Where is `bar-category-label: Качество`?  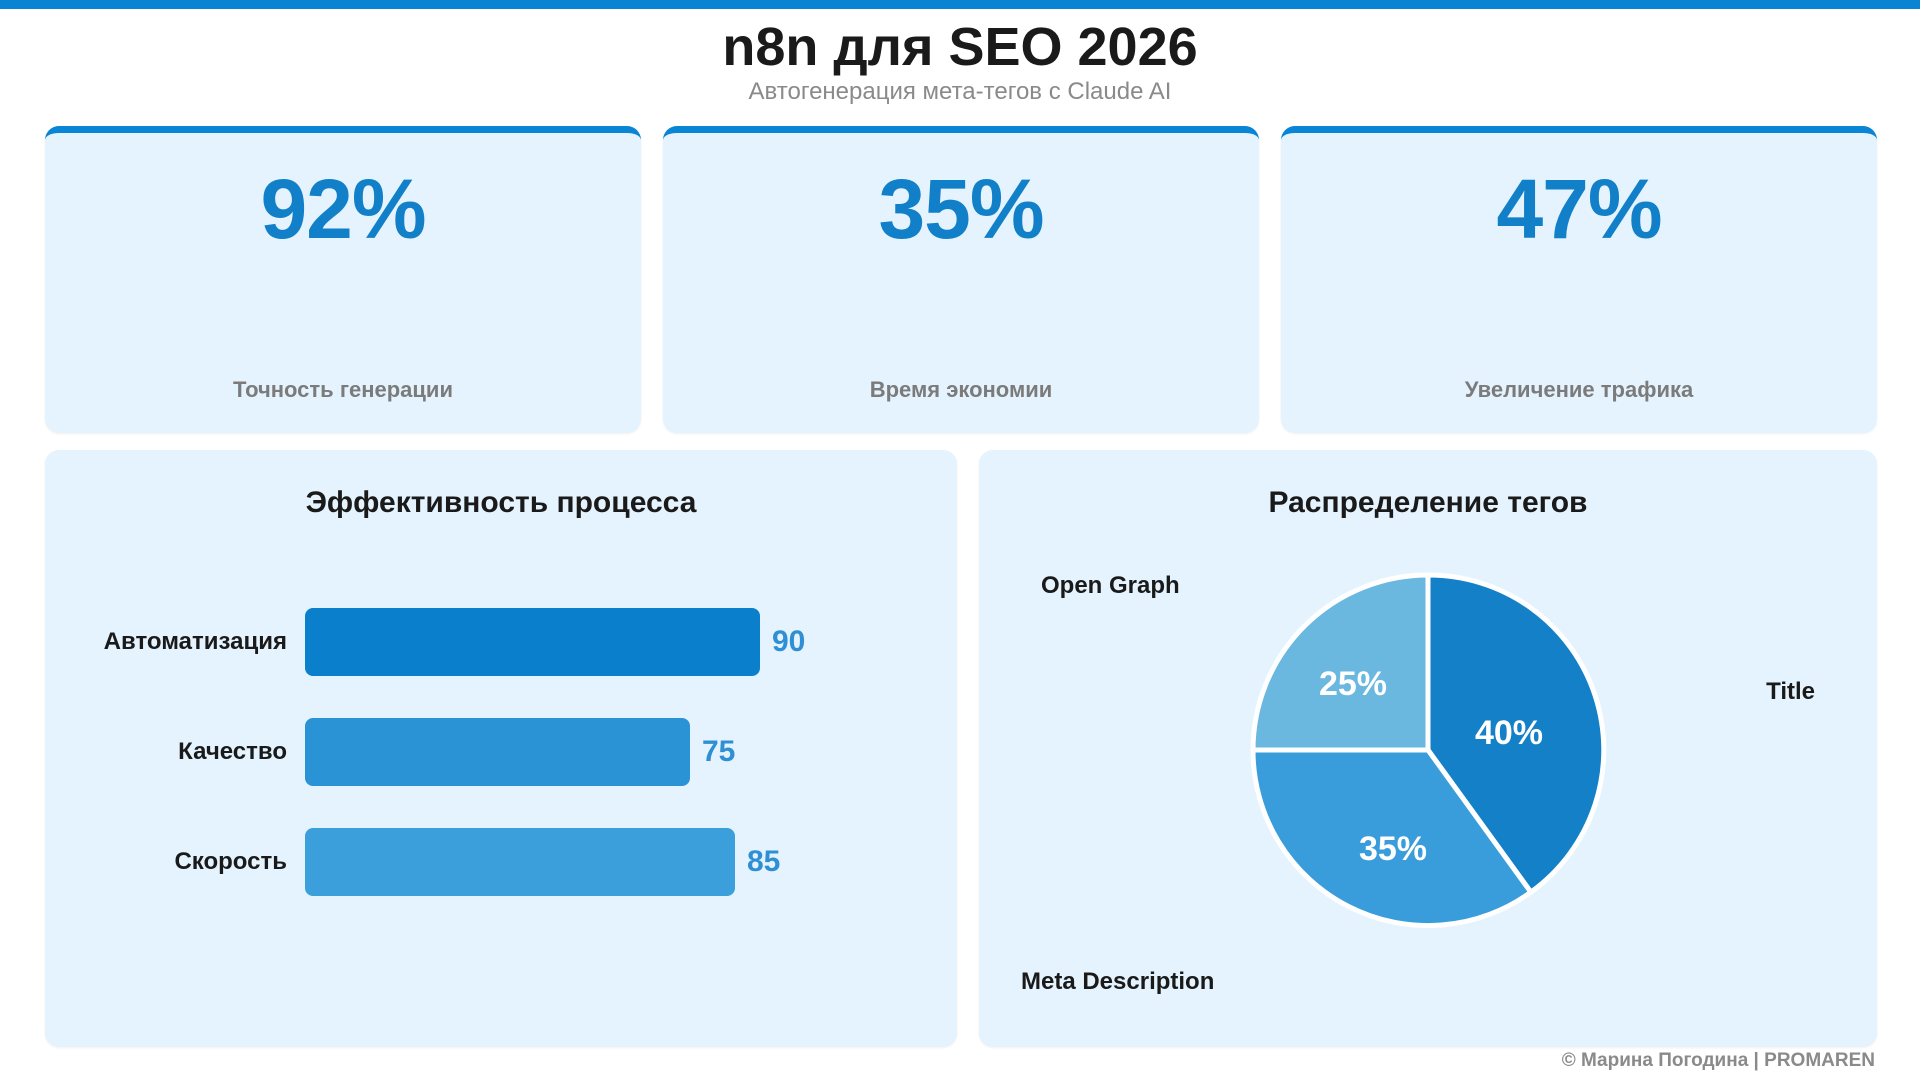 bar-category-label: Качество is located at coordinates (232, 751).